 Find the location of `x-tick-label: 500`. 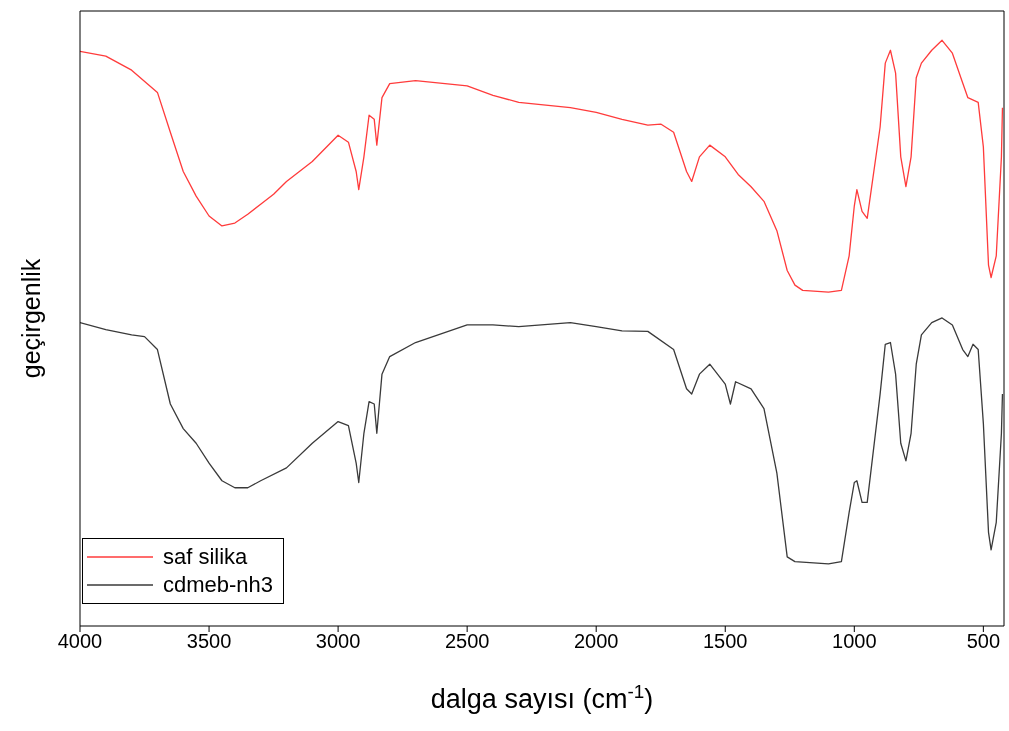

x-tick-label: 500 is located at coordinates (983, 641).